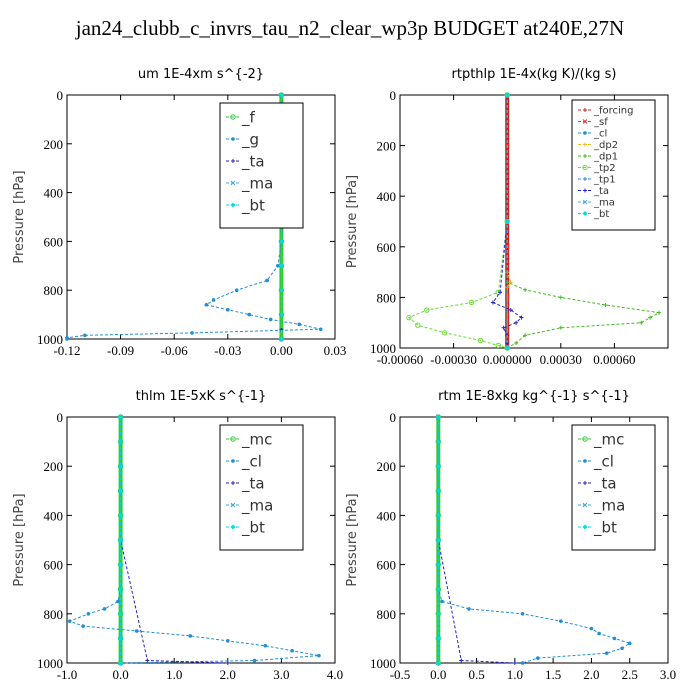 The width and height of the screenshot is (700, 700). What do you see at coordinates (605, 145) in the screenshot?
I see `legend-label: _dp2` at bounding box center [605, 145].